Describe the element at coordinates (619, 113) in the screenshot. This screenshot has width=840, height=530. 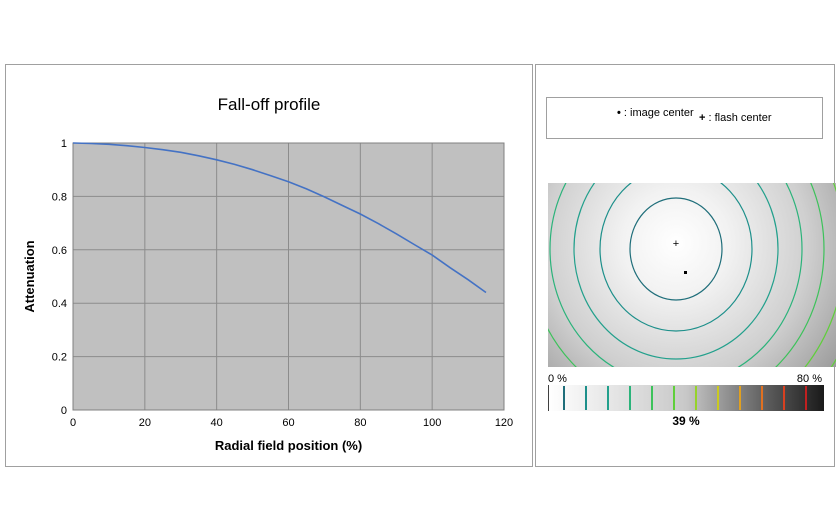
I see `image-center-symbol: •` at that location.